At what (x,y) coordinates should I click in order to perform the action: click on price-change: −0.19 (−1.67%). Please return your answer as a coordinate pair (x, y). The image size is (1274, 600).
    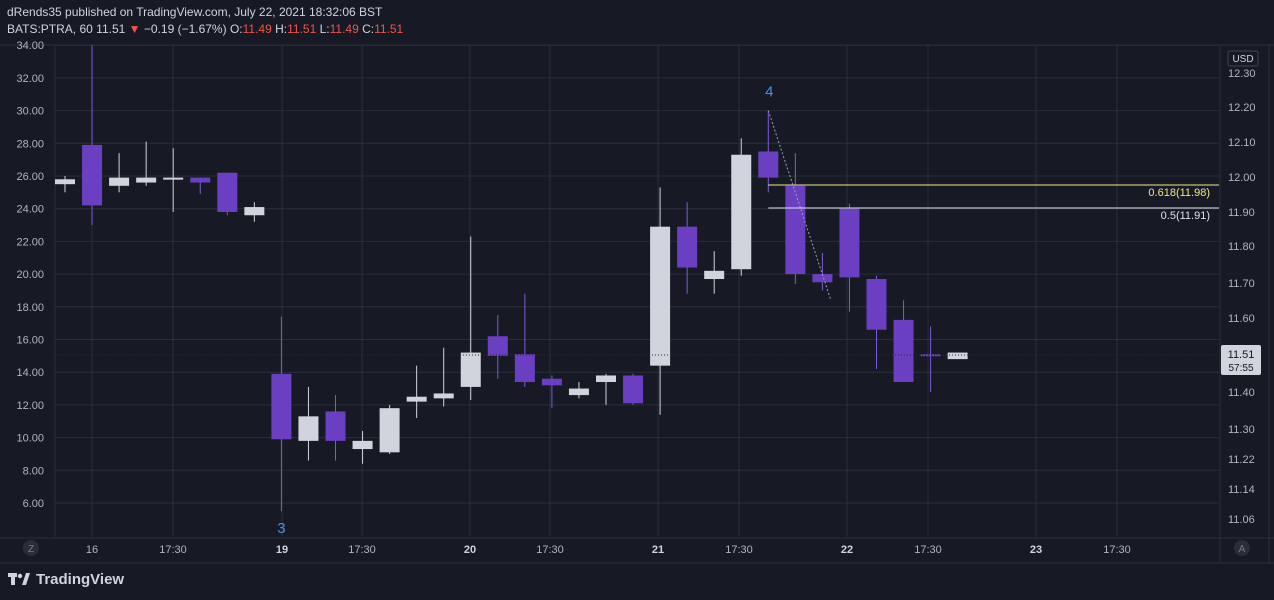
    Looking at the image, I should click on (185, 29).